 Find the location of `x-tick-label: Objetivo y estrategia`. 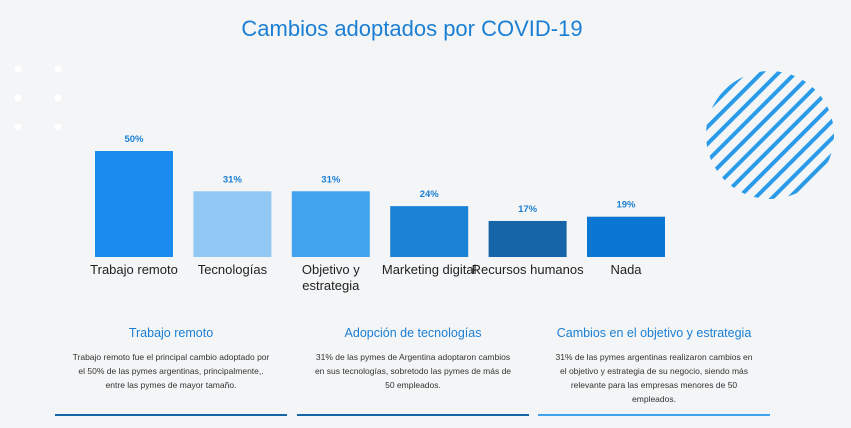

x-tick-label: Objetivo y estrategia is located at coordinates (330, 277).